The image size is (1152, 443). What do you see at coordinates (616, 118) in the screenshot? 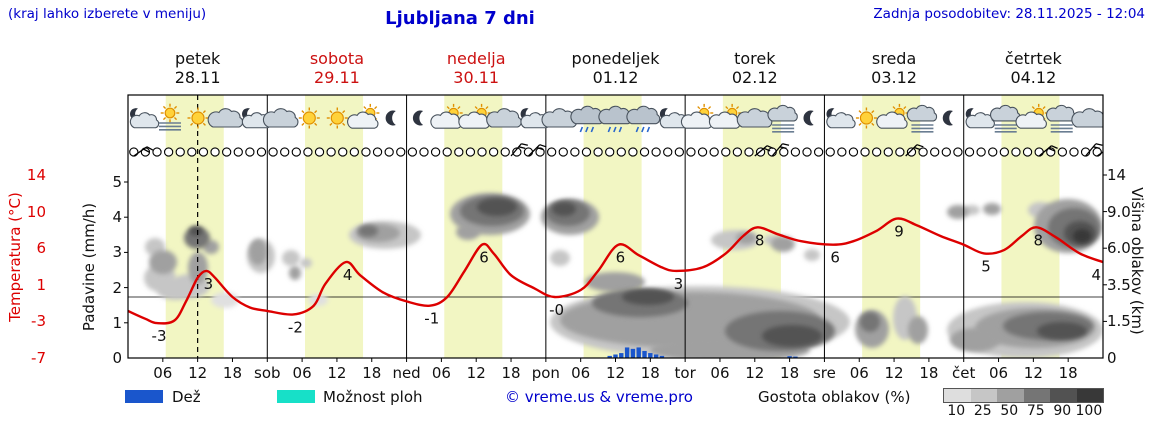
I see `weather-icons` at bounding box center [616, 118].